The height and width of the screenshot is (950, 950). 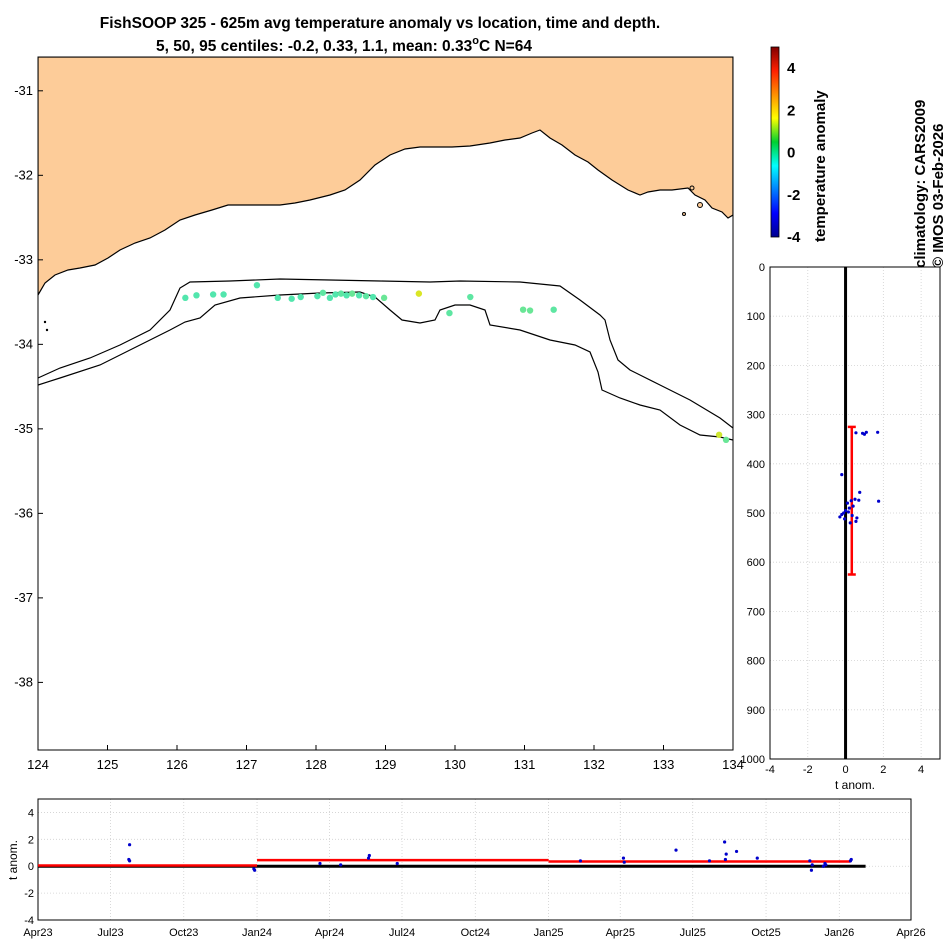 What do you see at coordinates (793, 195) in the screenshot?
I see `colorbar-tick-label: -2` at bounding box center [793, 195].